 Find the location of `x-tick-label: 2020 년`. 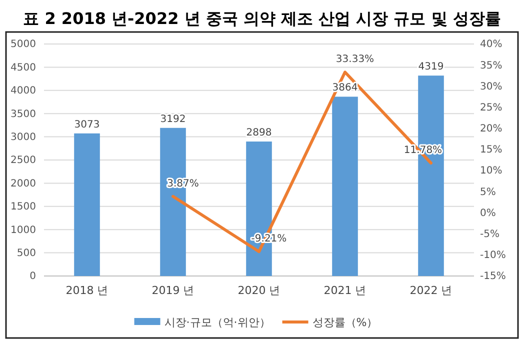

x-tick-label: 2020 년 is located at coordinates (259, 290).